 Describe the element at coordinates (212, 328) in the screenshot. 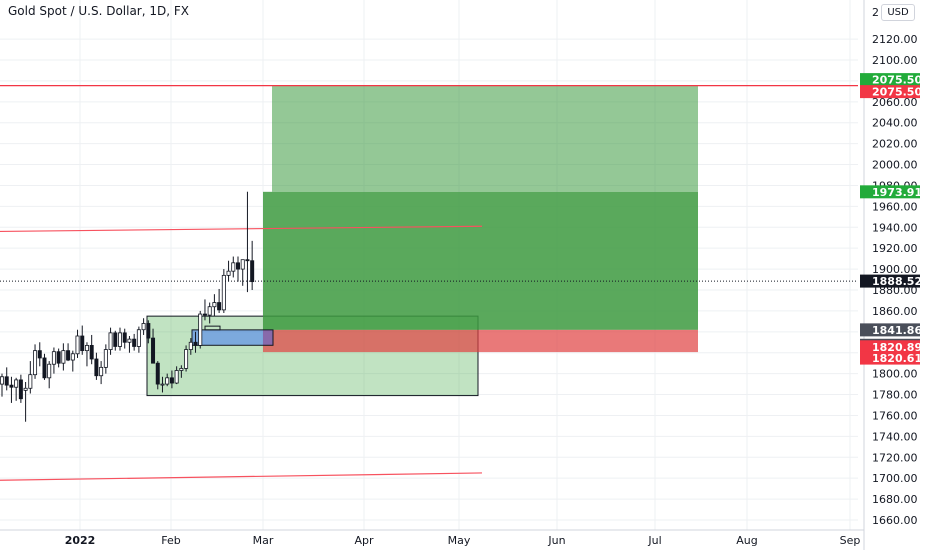

I see `small-block-outline` at that location.